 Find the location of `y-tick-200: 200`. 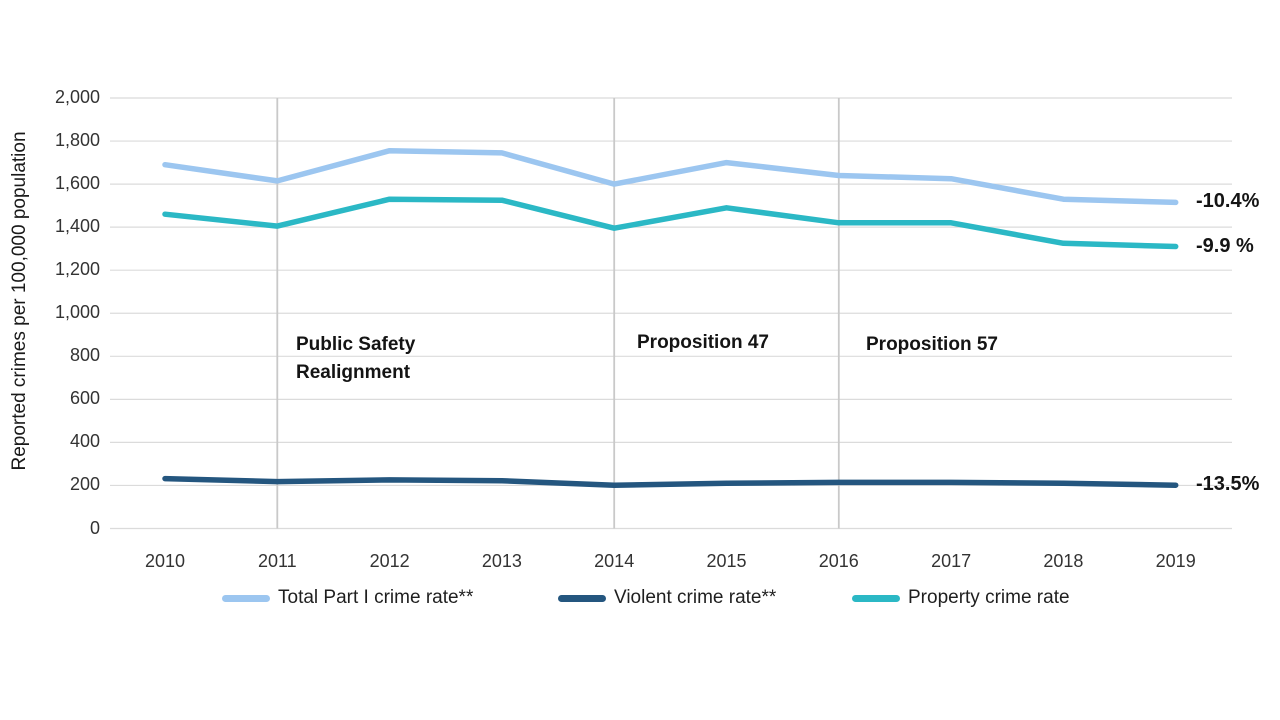

y-tick-200: 200 is located at coordinates (84, 484).